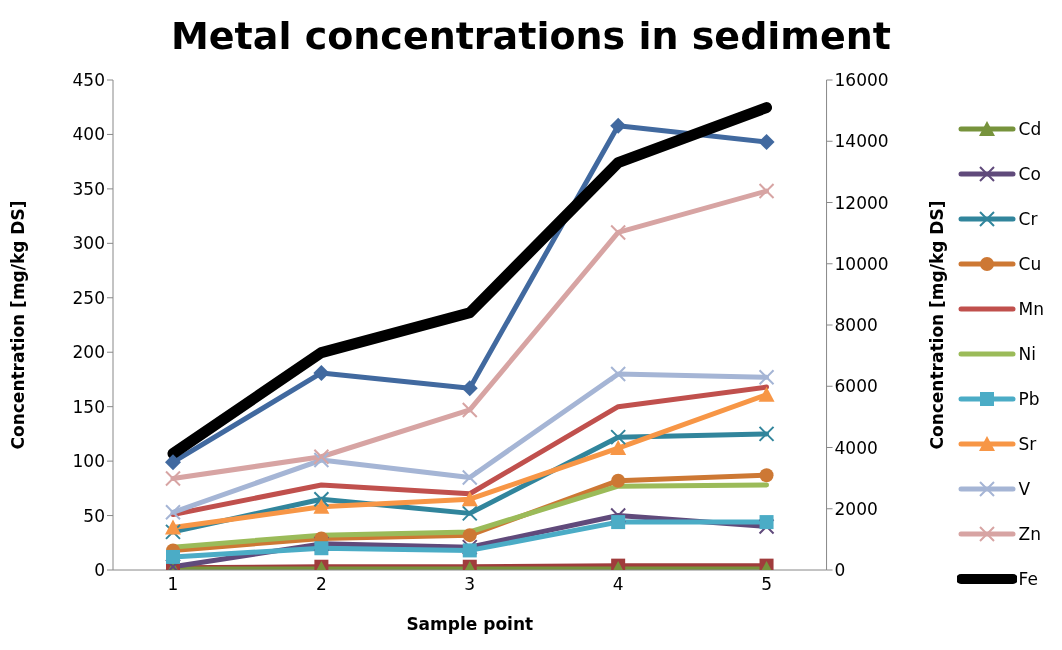 The width and height of the screenshot is (1062, 650). I want to click on y2-tick-label: 2000, so click(856, 508).